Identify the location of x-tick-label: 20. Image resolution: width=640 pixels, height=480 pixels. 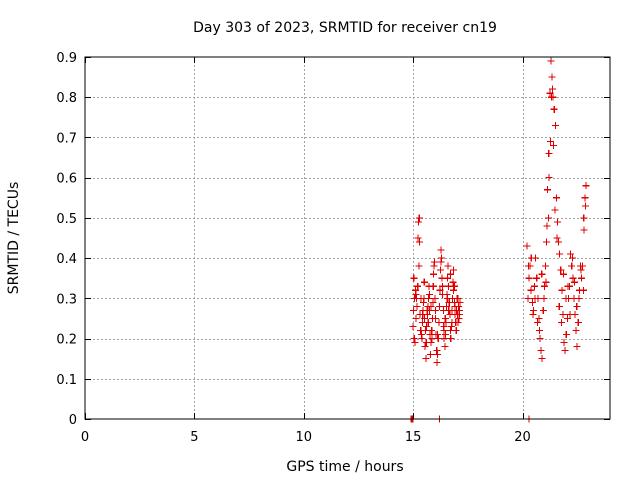
(522, 437).